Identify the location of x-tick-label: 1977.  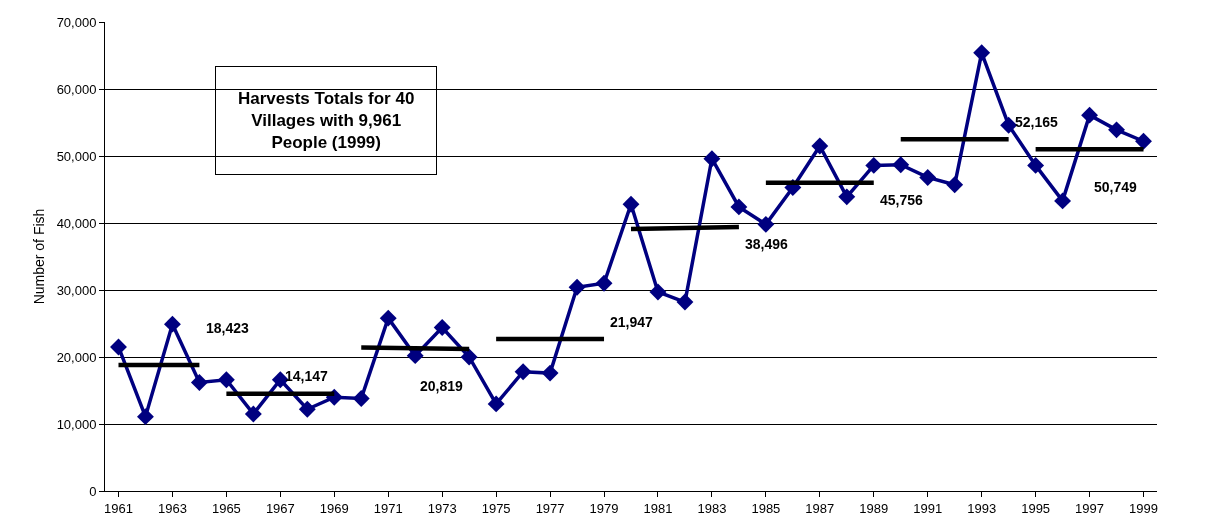
(550, 508).